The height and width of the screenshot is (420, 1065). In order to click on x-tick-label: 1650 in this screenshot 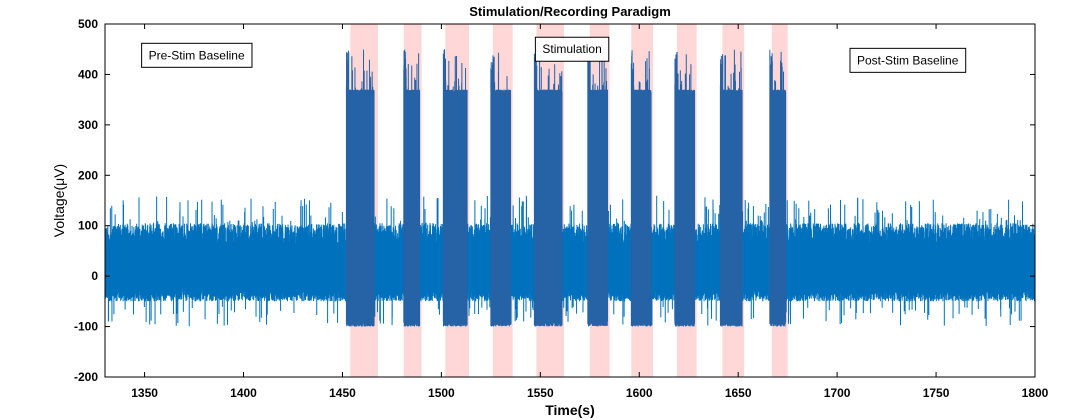, I will do `click(738, 393)`.